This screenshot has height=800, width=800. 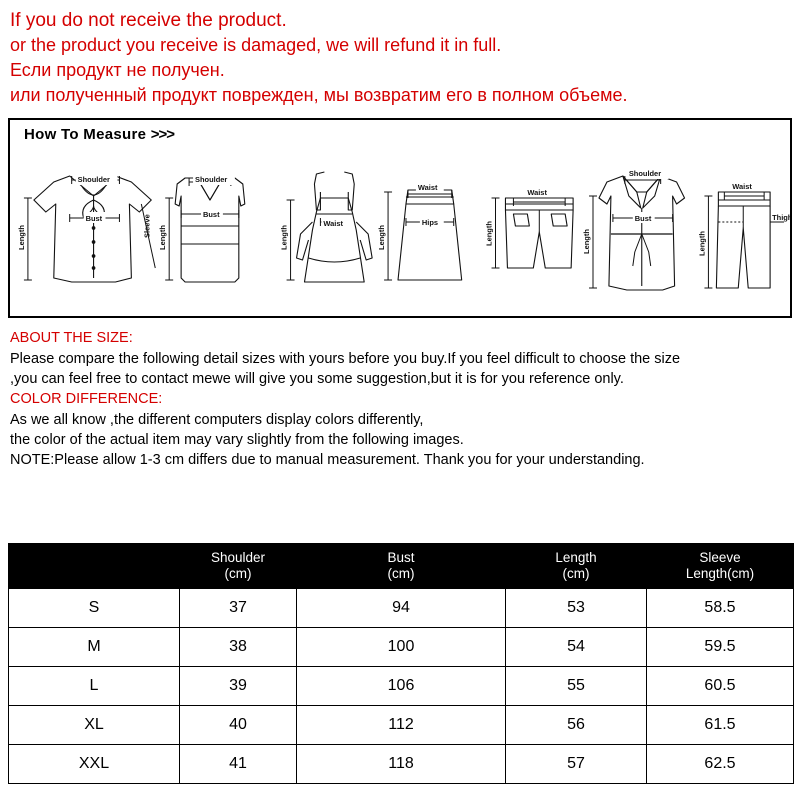 I want to click on label-length-camisole: Length, so click(x=162, y=237).